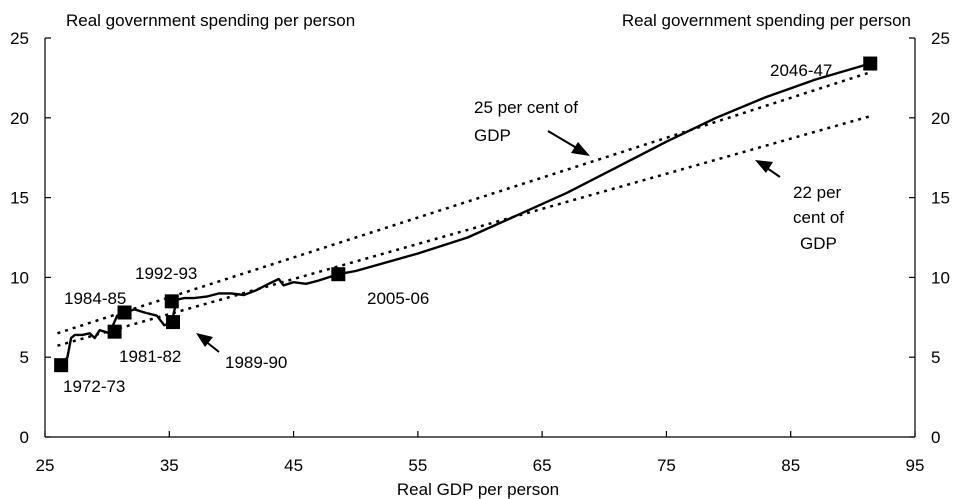  What do you see at coordinates (94, 386) in the screenshot?
I see `marker-label-1972-73: 1972-73` at bounding box center [94, 386].